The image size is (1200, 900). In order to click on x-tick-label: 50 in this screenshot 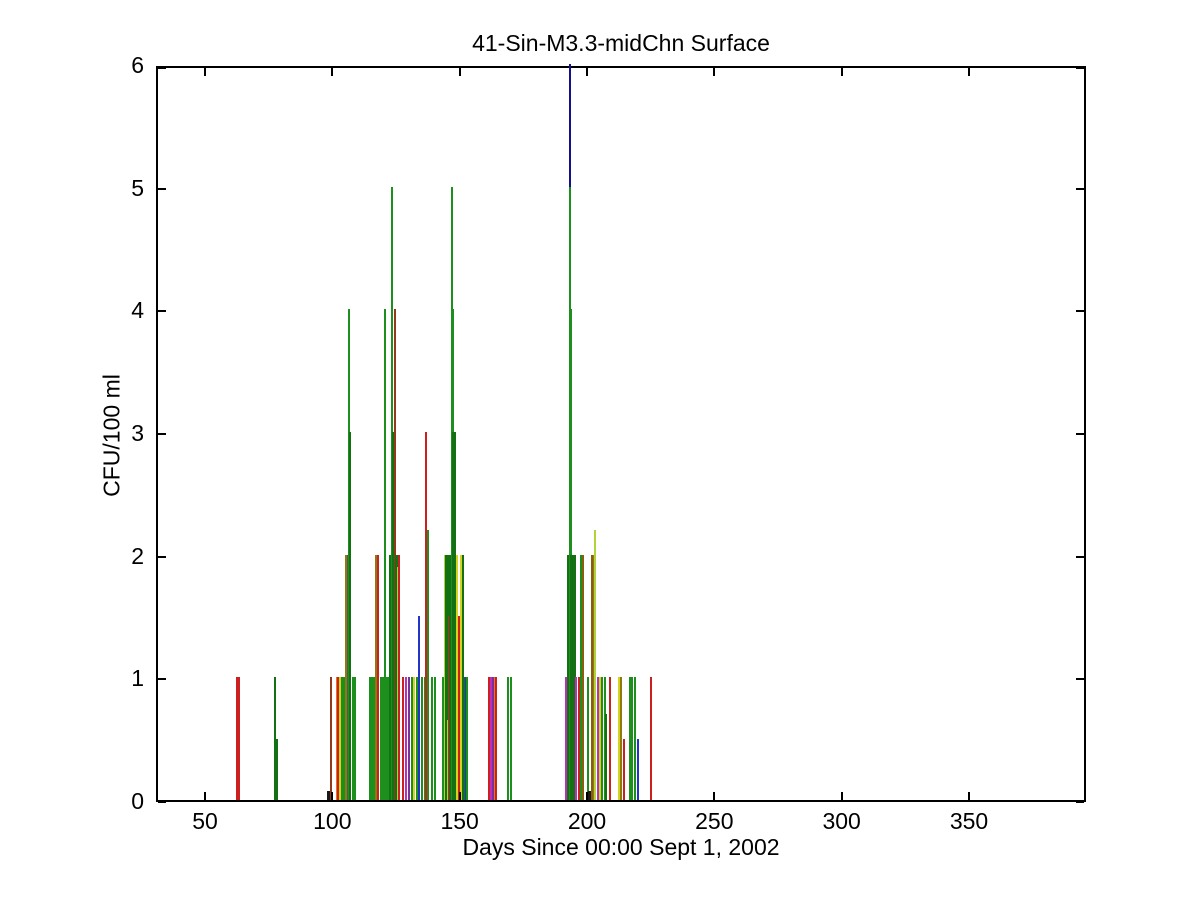, I will do `click(205, 821)`.